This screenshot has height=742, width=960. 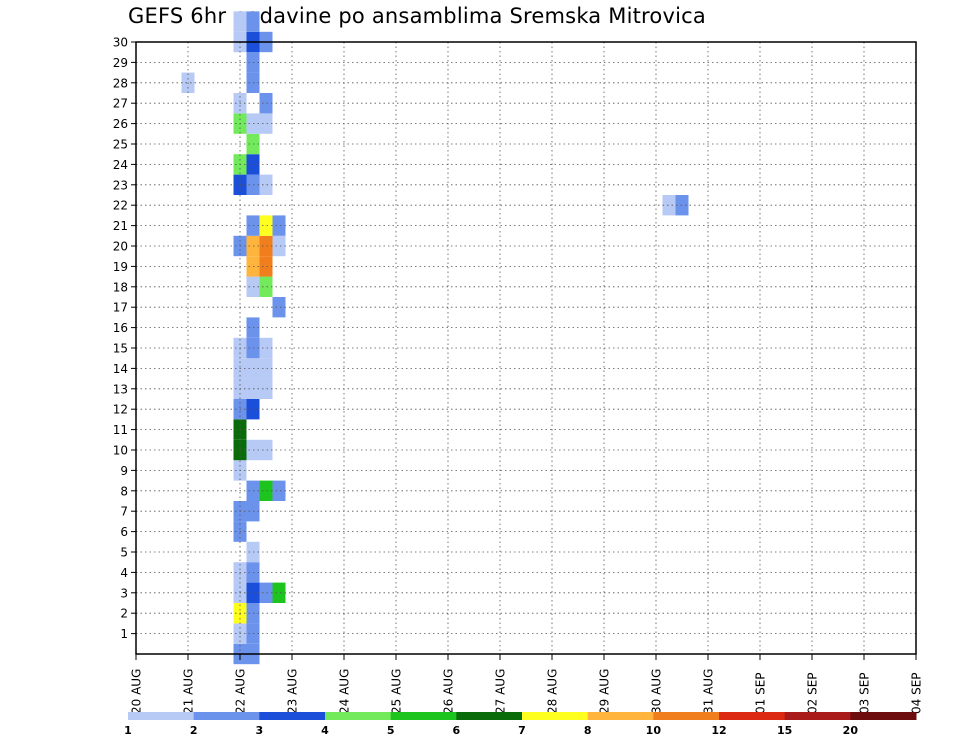 I want to click on y-tick-label: 30, so click(x=120, y=43).